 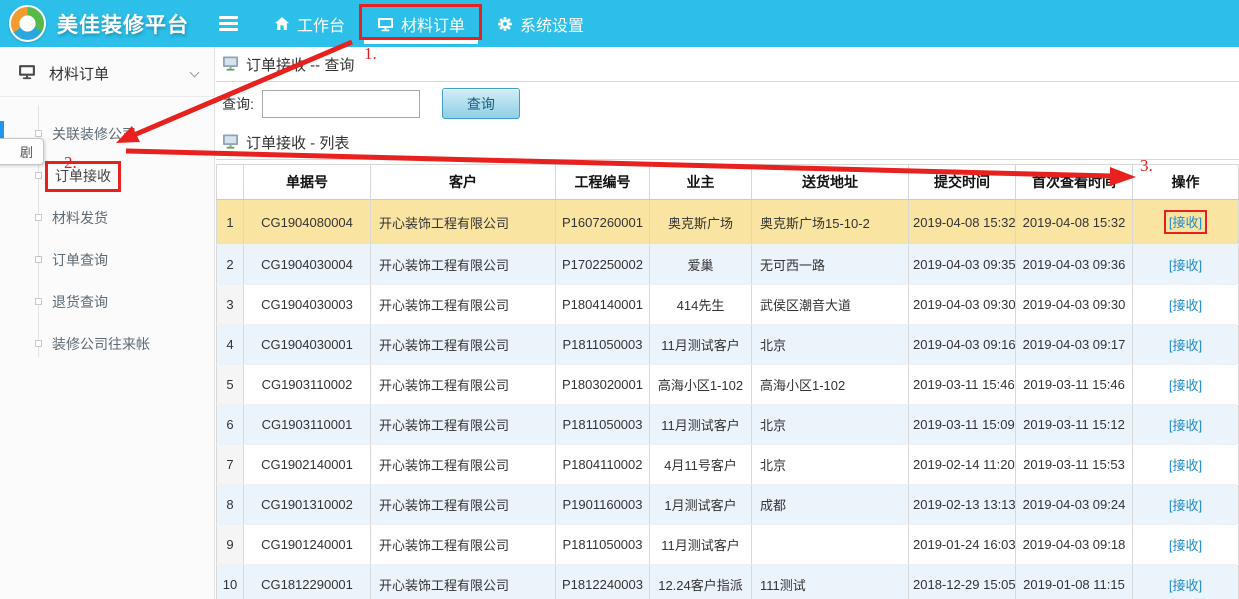 I want to click on column-header: 操作, so click(x=1185, y=182).